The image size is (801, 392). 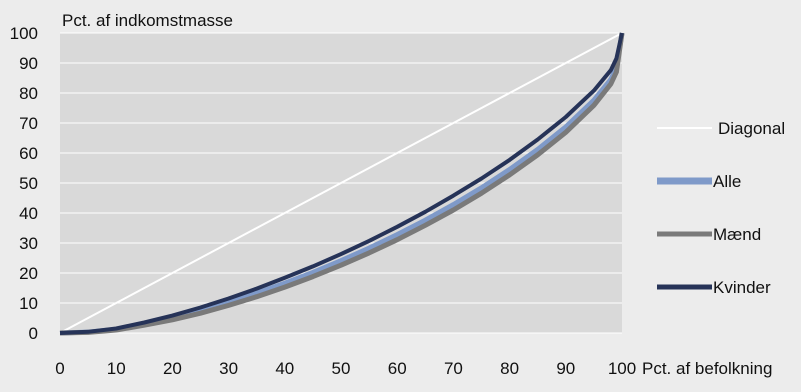 What do you see at coordinates (397, 368) in the screenshot?
I see `x-tick-label: 60` at bounding box center [397, 368].